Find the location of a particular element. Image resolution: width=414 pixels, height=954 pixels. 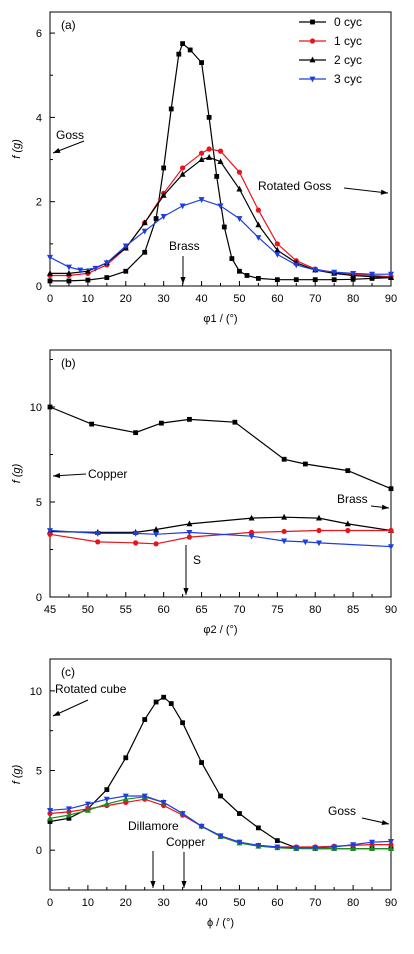

x-tick-label: 0 is located at coordinates (50, 903).